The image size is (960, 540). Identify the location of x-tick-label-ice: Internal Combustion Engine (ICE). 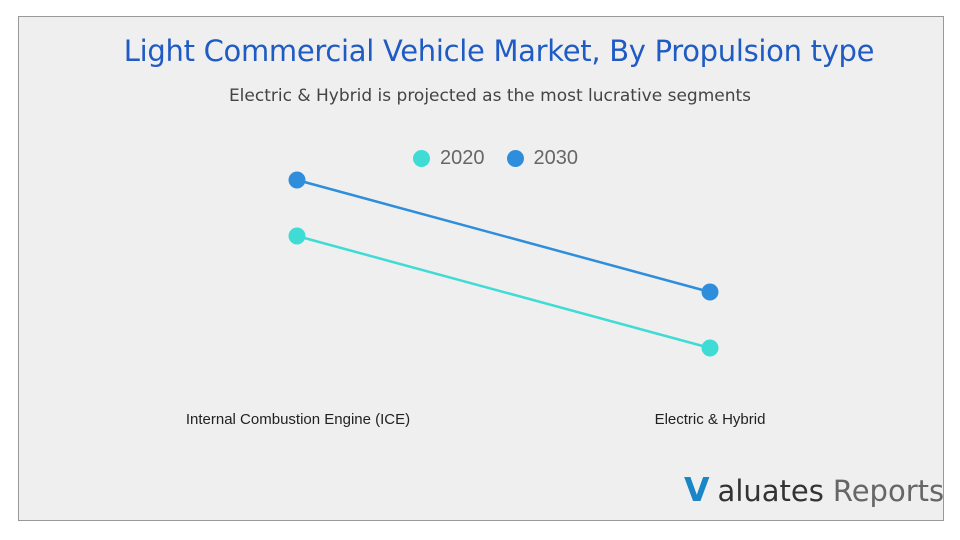
(298, 419).